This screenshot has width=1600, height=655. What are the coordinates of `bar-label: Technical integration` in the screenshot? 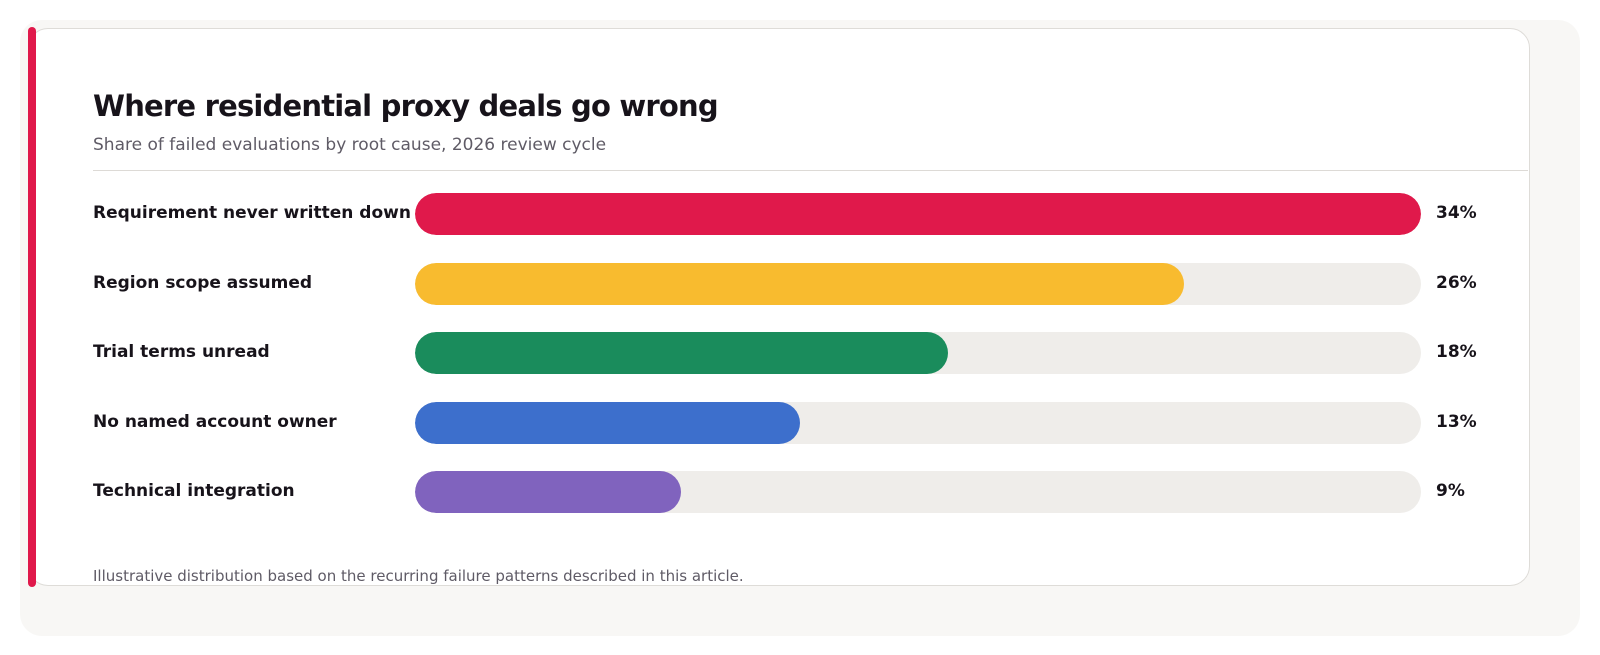 It's located at (194, 491).